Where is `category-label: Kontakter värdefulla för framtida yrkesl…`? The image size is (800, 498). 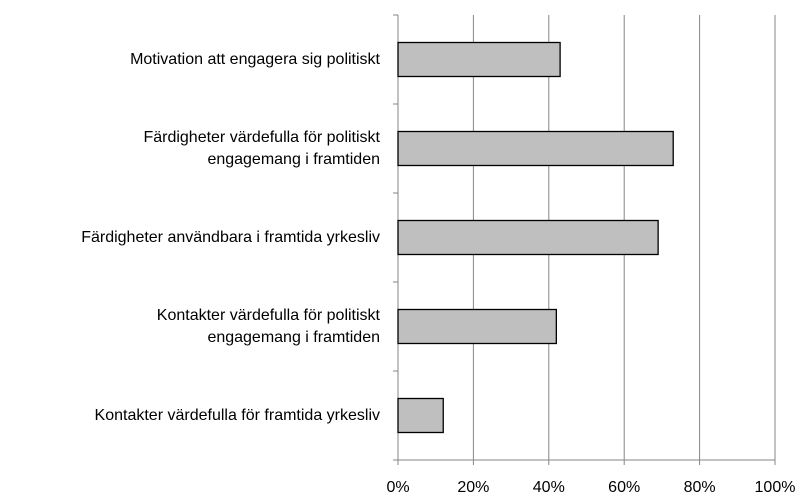 category-label: Kontakter värdefulla för framtida yrkesl… is located at coordinates (237, 415).